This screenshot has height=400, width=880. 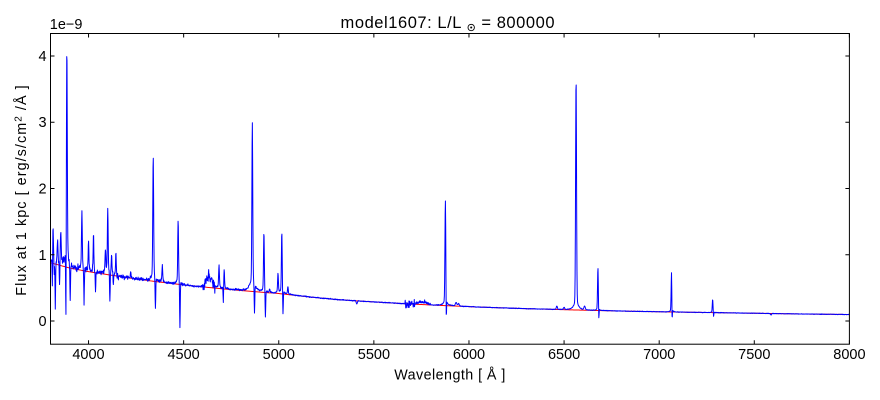 What do you see at coordinates (849, 355) in the screenshot?
I see `svg-text: 8000` at bounding box center [849, 355].